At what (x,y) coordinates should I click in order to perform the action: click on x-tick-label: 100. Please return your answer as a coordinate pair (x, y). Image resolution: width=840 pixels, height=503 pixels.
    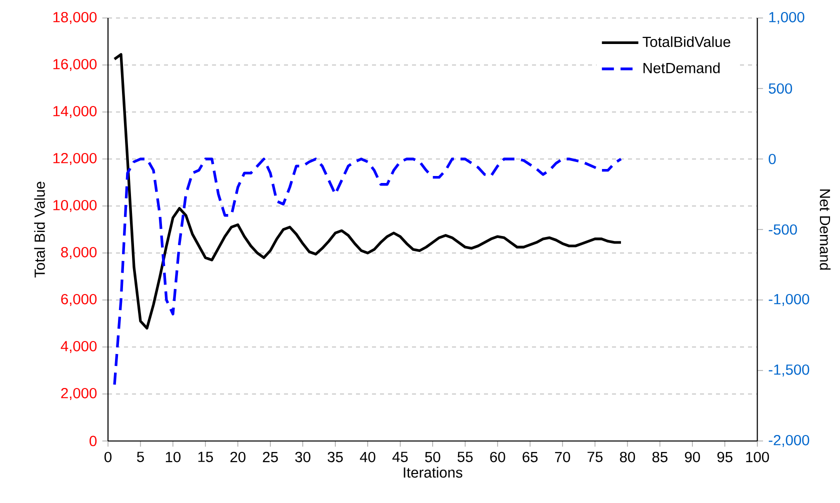
    Looking at the image, I should click on (757, 457).